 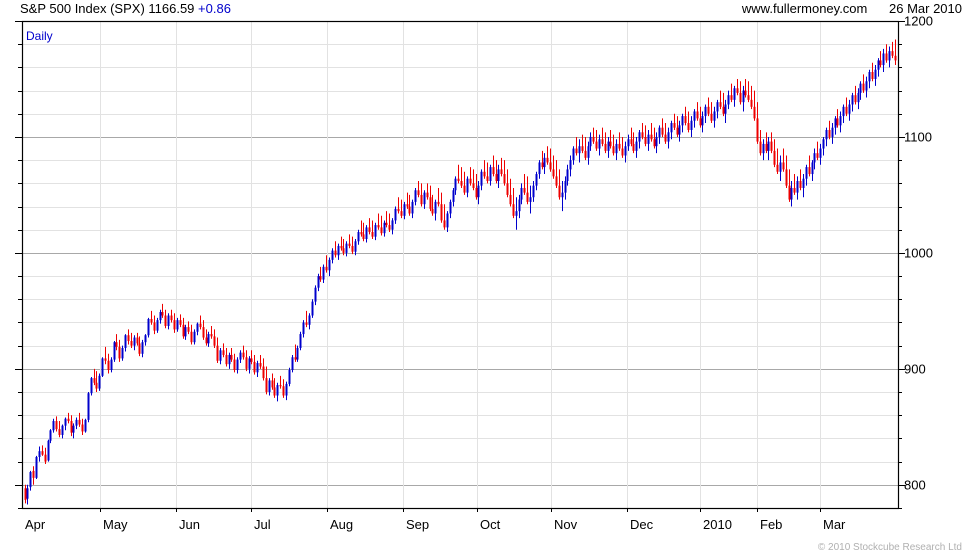 What do you see at coordinates (852, 8) in the screenshot?
I see `source-and-date: www.fullermoney.com 26 Mar 2010` at bounding box center [852, 8].